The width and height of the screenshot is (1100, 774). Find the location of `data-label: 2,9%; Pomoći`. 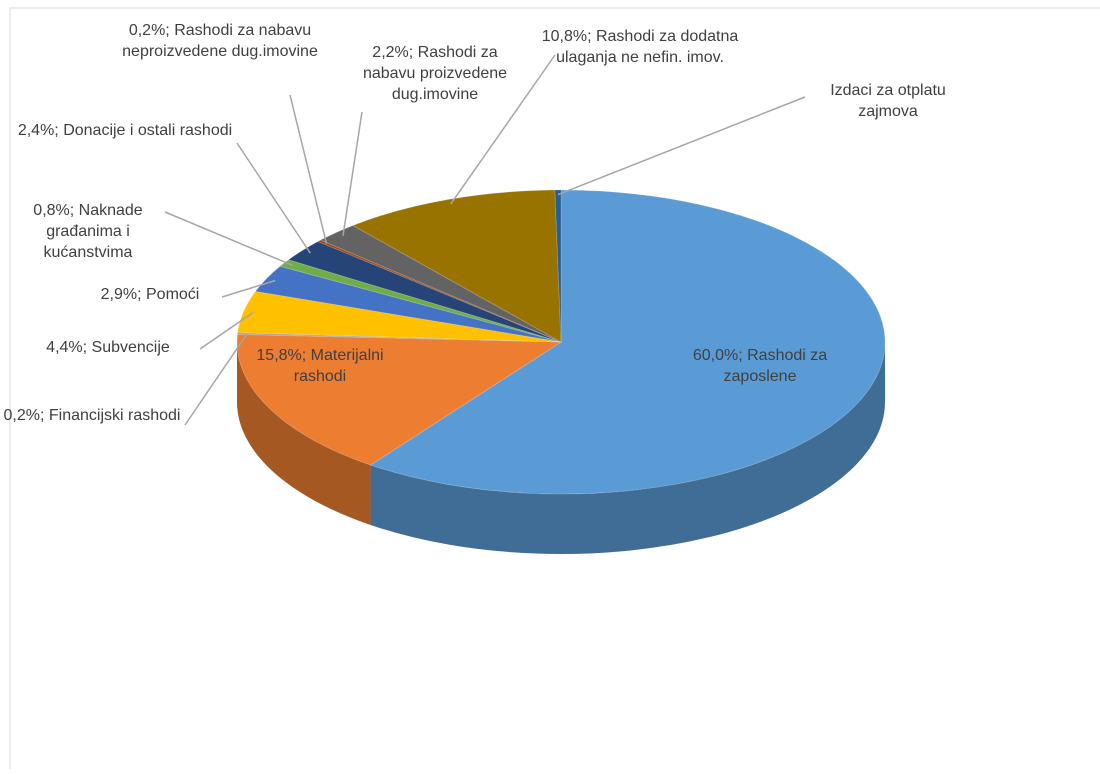

data-label: 2,9%; Pomoći is located at coordinates (150, 294).